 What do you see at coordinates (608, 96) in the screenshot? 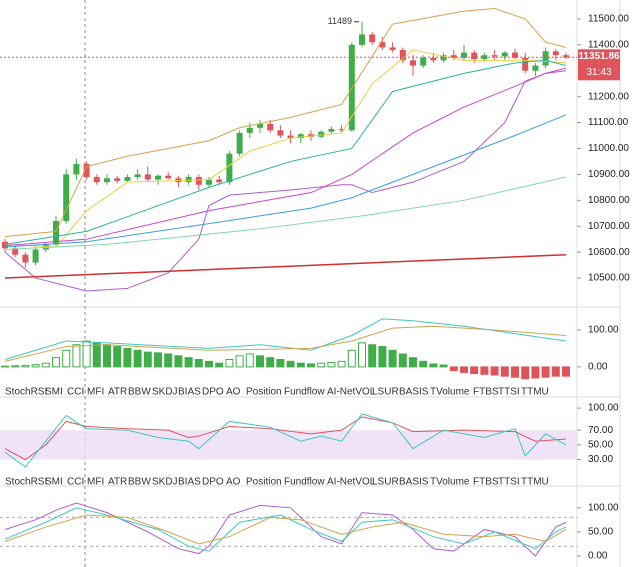
I see `y-tick-label: 11200.00` at bounding box center [608, 96].